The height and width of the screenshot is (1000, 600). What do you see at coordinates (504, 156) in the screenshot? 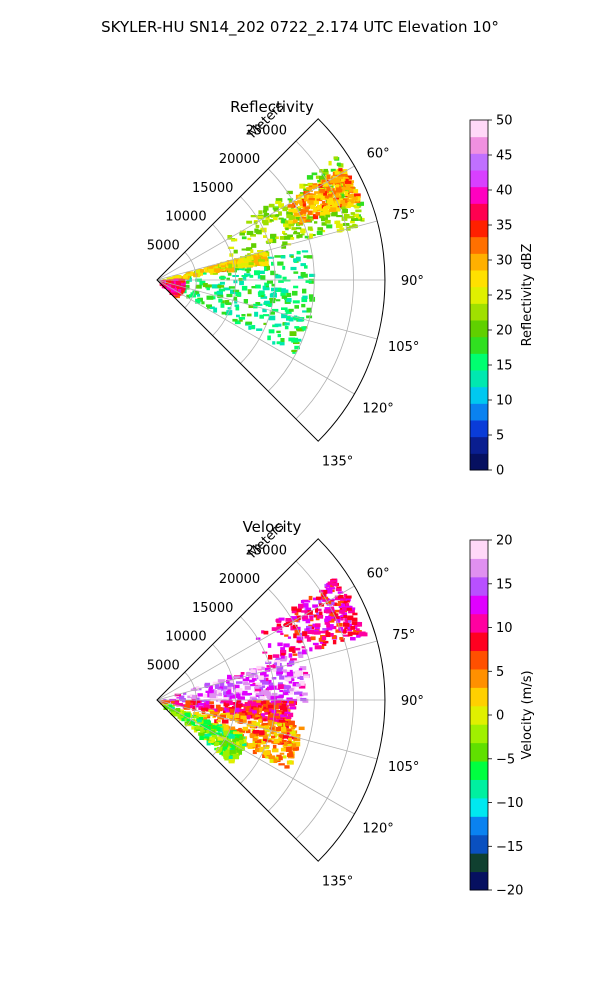
I see `colorbar-tick-label: 45` at bounding box center [504, 156].